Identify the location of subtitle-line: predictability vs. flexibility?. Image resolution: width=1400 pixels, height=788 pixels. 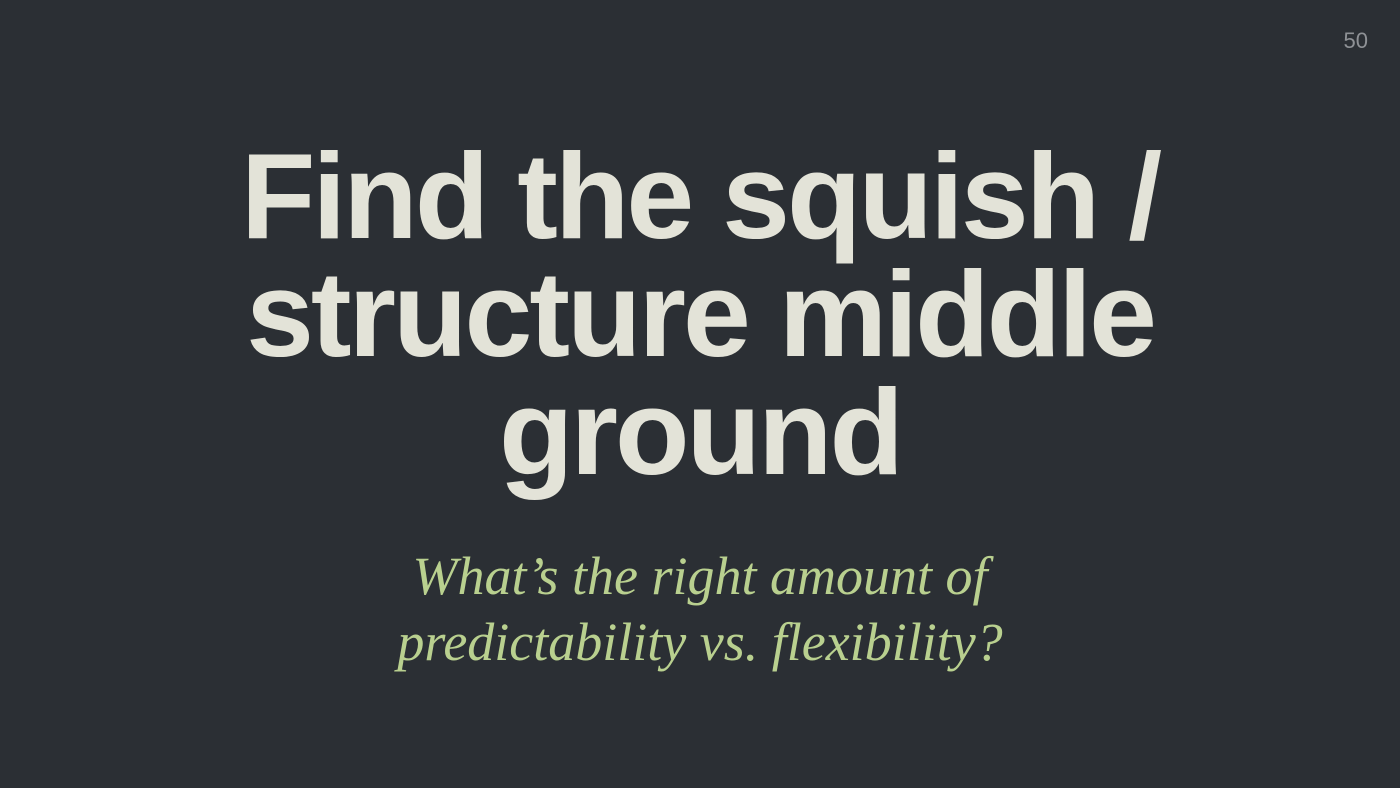
(700, 642).